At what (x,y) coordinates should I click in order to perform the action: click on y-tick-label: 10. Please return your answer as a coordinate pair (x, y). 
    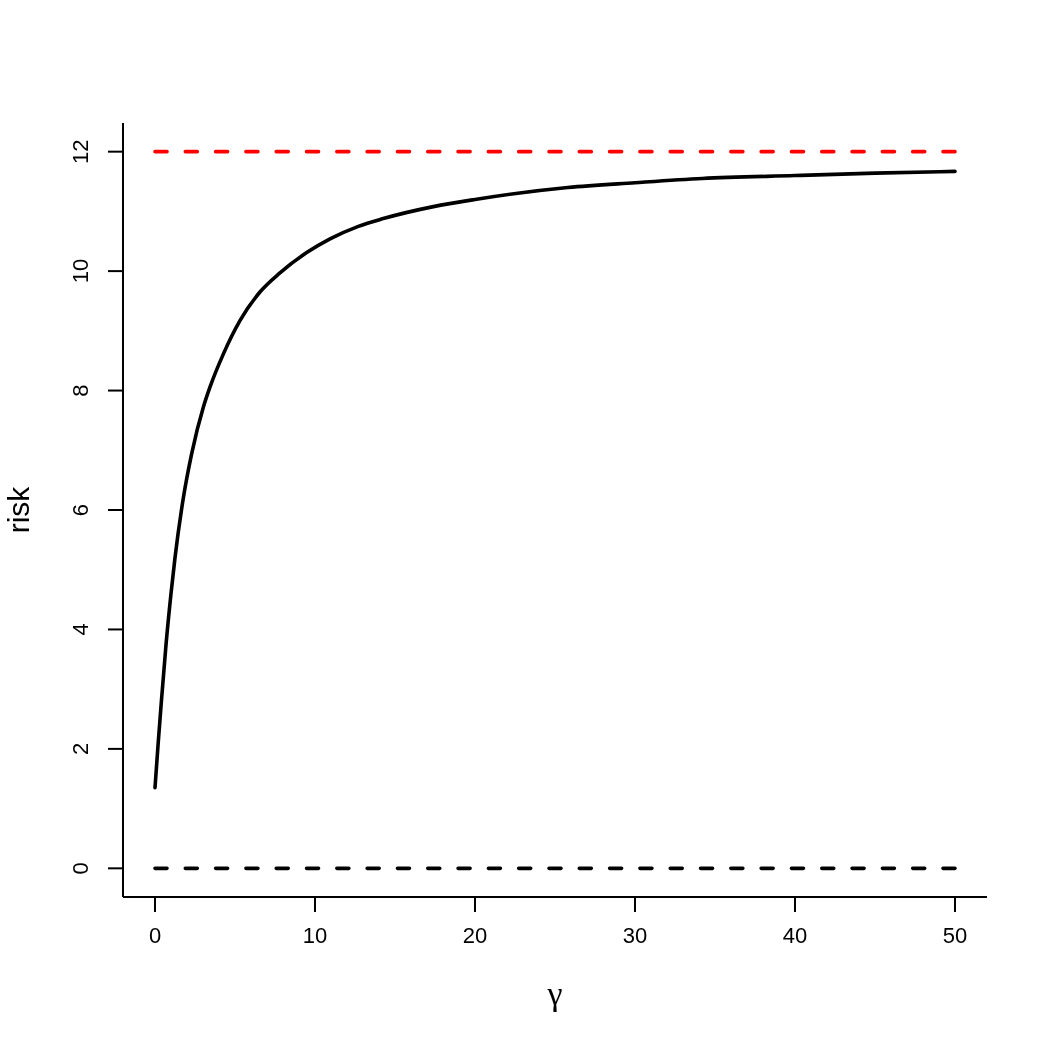
    Looking at the image, I should click on (80, 271).